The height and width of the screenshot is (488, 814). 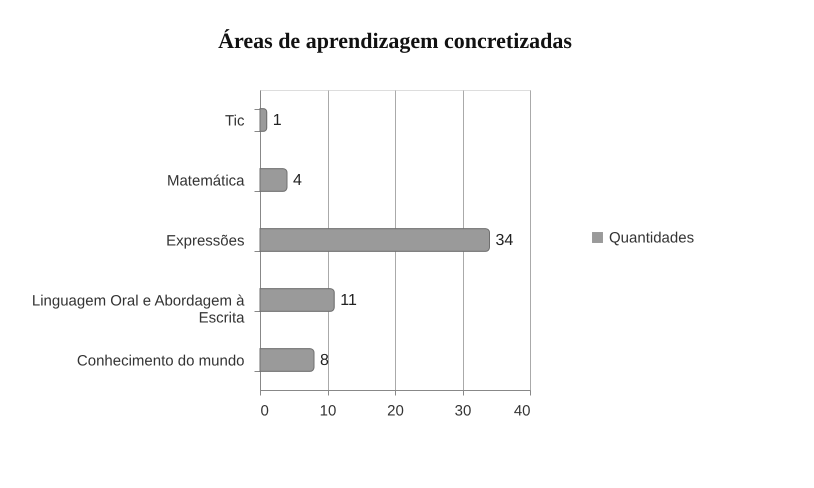 What do you see at coordinates (277, 120) in the screenshot?
I see `data-label: 1` at bounding box center [277, 120].